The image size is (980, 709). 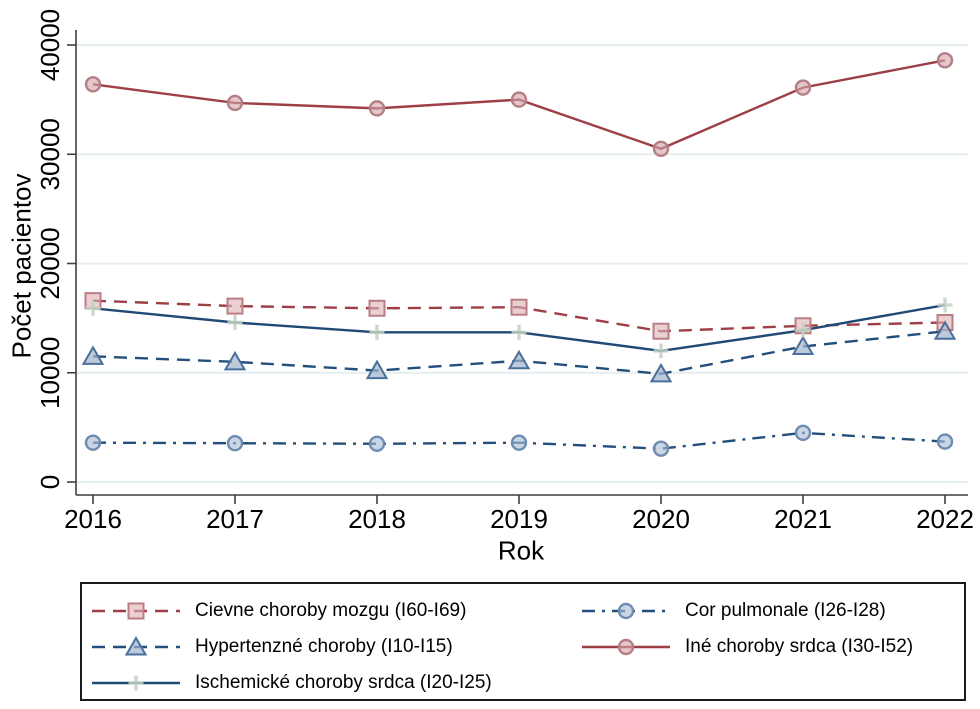 I want to click on x-tick-label: 2022, so click(x=945, y=519).